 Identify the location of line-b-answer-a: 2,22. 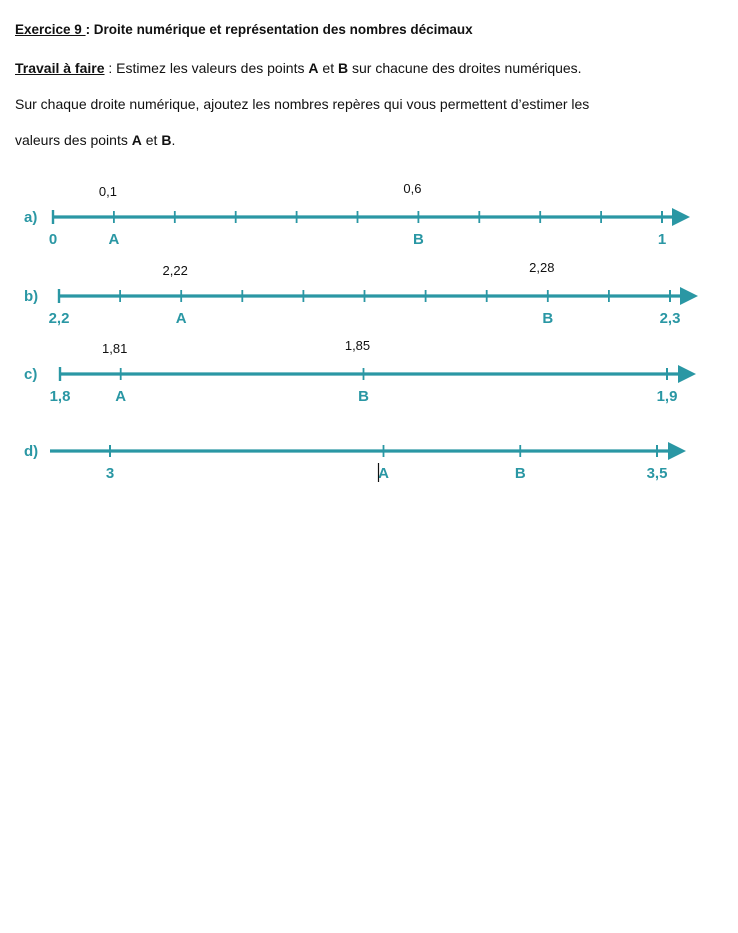
(175, 270).